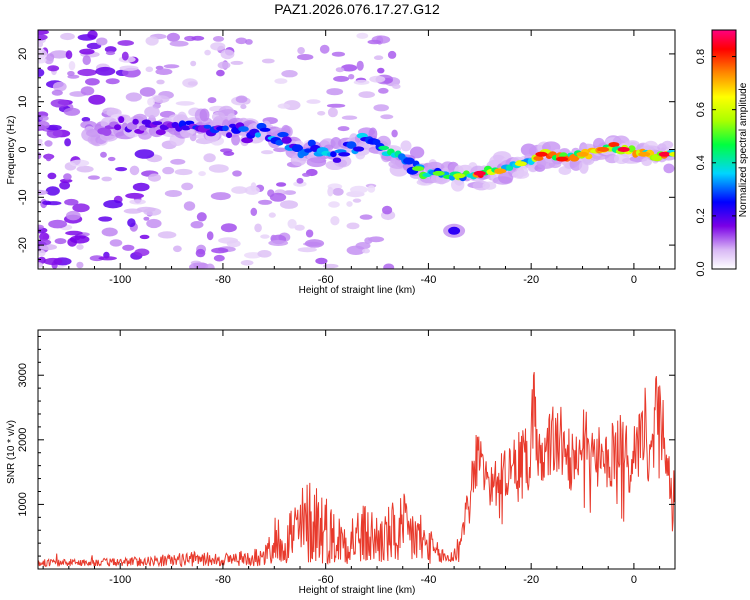 The image size is (750, 600). I want to click on snr-x-tick-label: -80, so click(223, 580).